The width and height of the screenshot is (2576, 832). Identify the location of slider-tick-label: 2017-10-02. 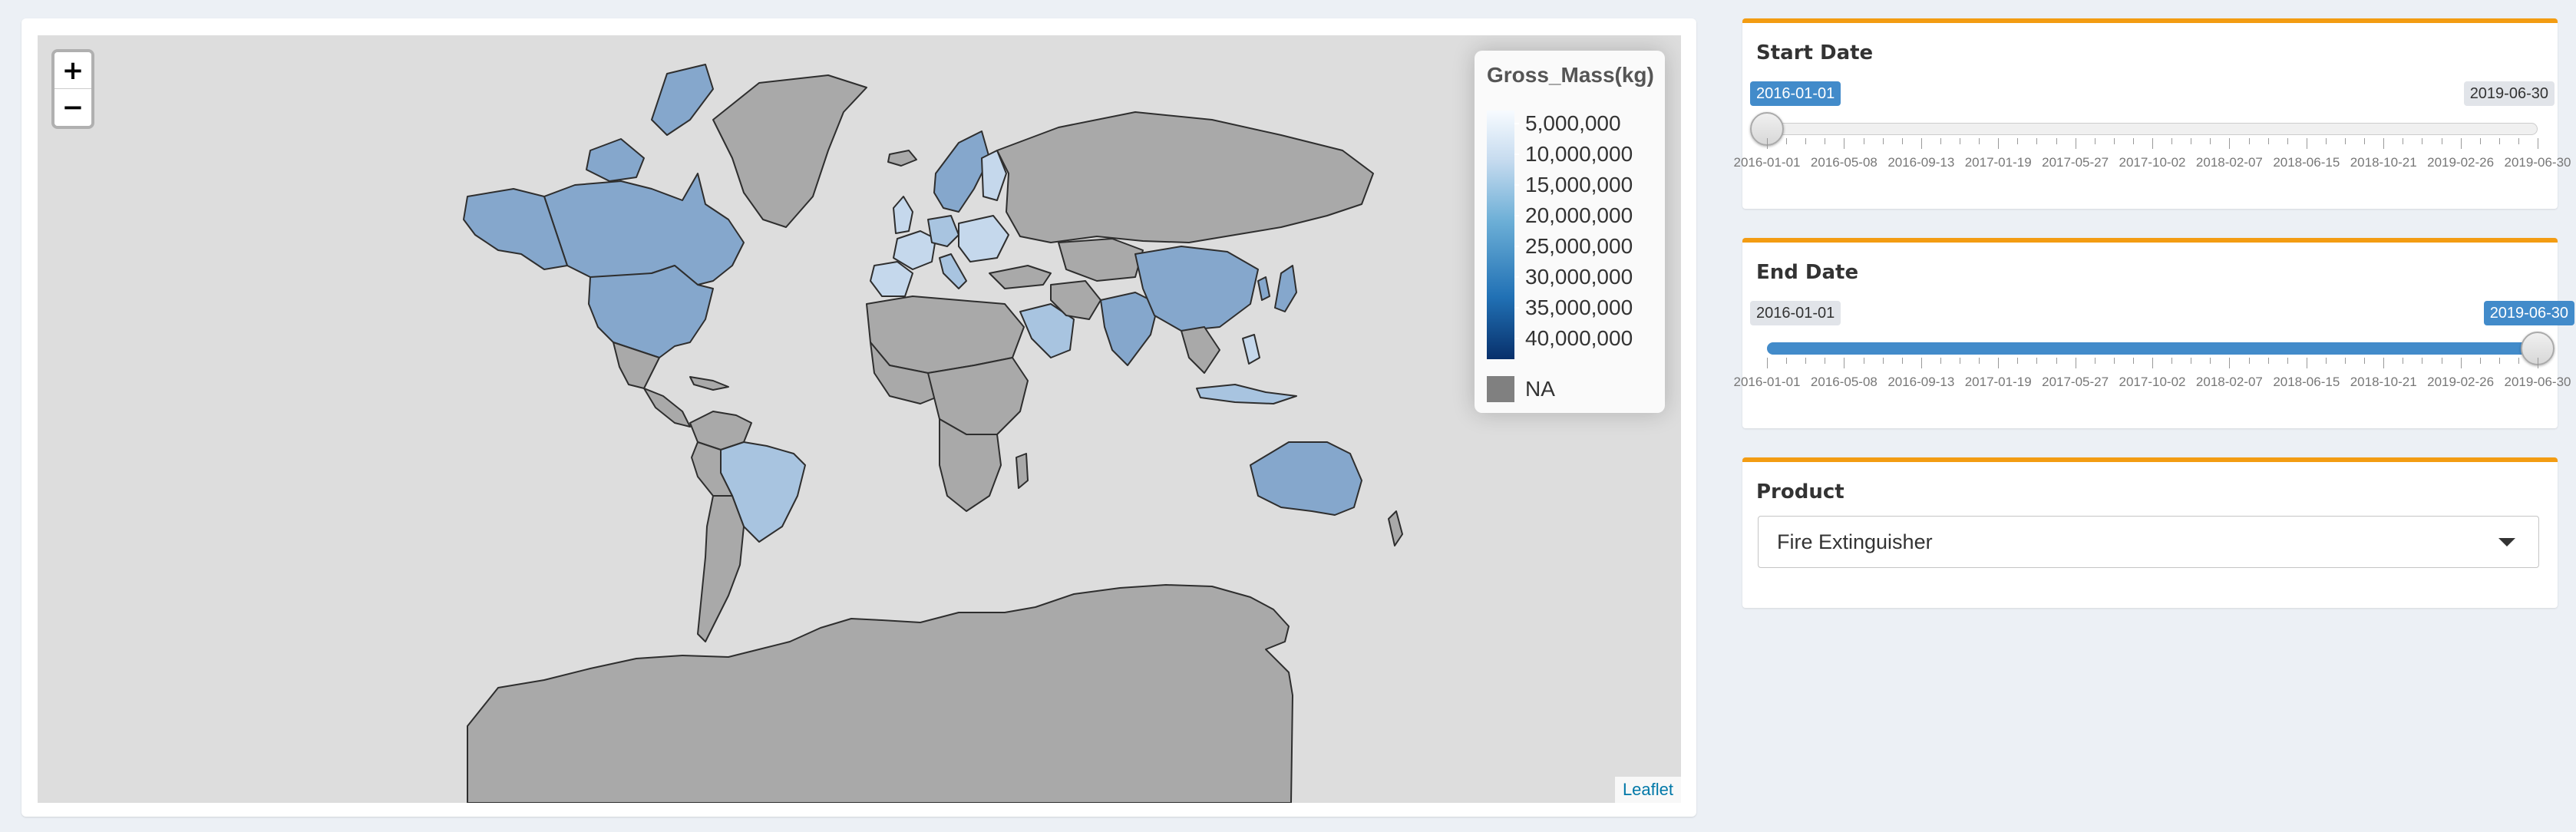
(2152, 162).